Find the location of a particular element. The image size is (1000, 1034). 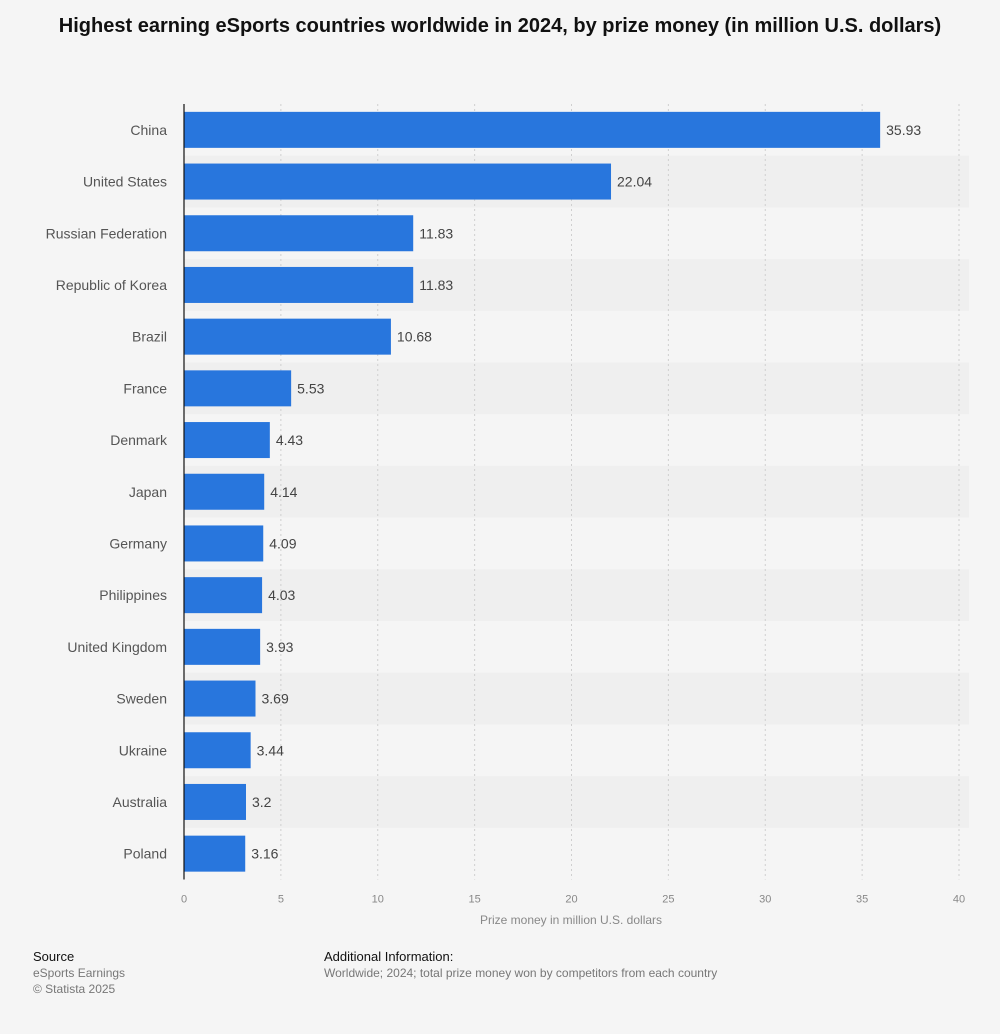

category-label: China is located at coordinates (148, 130).